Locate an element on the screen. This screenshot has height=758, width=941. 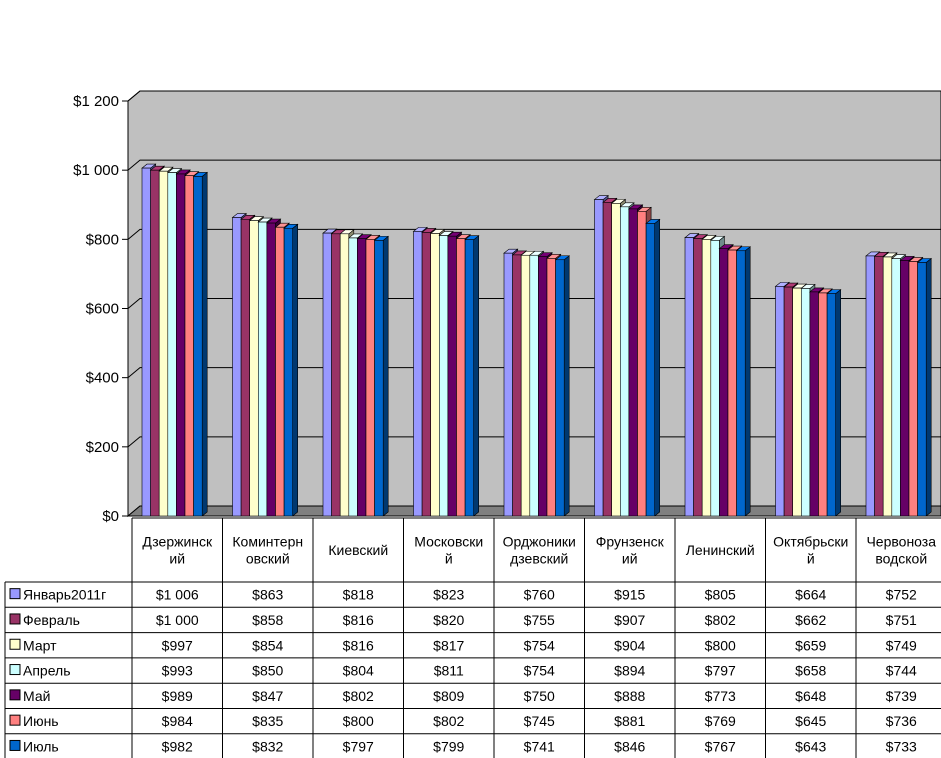
data-label: $904 is located at coordinates (629, 645).